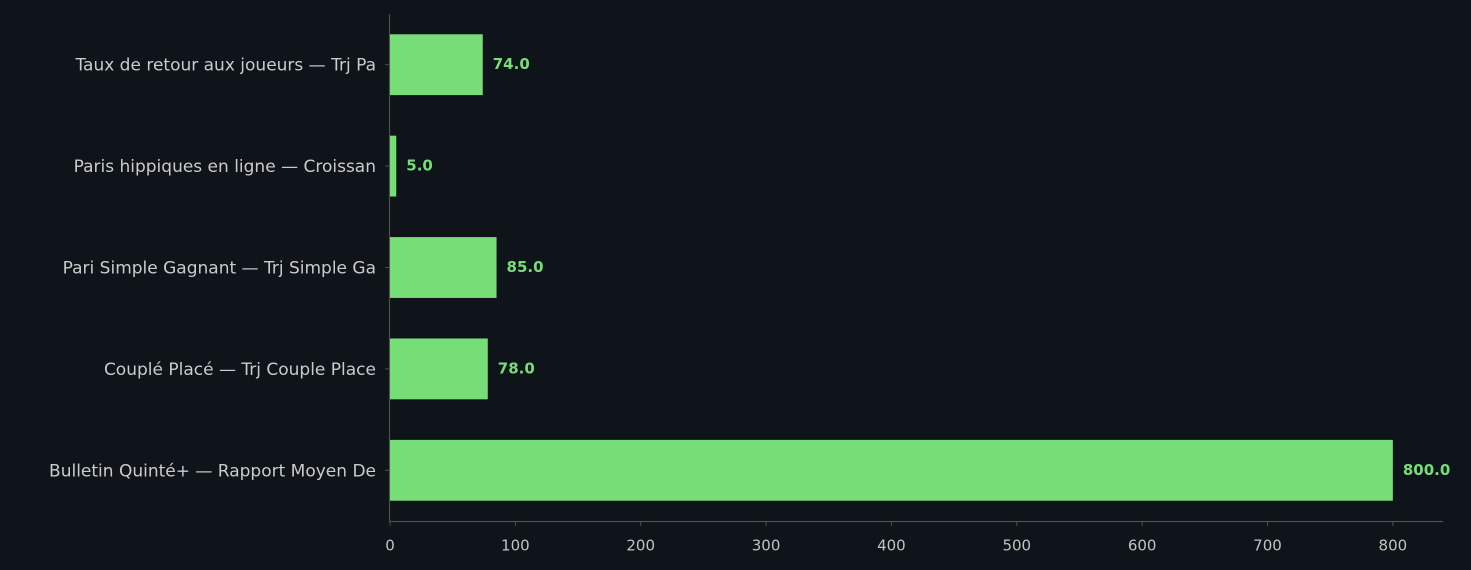 The width and height of the screenshot is (1471, 570). I want to click on y-tick-label: Couplé Placé — Trj Couple Place, so click(240, 370).